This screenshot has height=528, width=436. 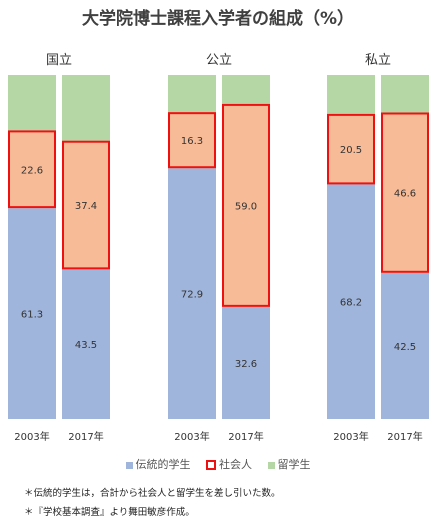 I want to click on data-label-traditional: 61.3, so click(x=32, y=315).